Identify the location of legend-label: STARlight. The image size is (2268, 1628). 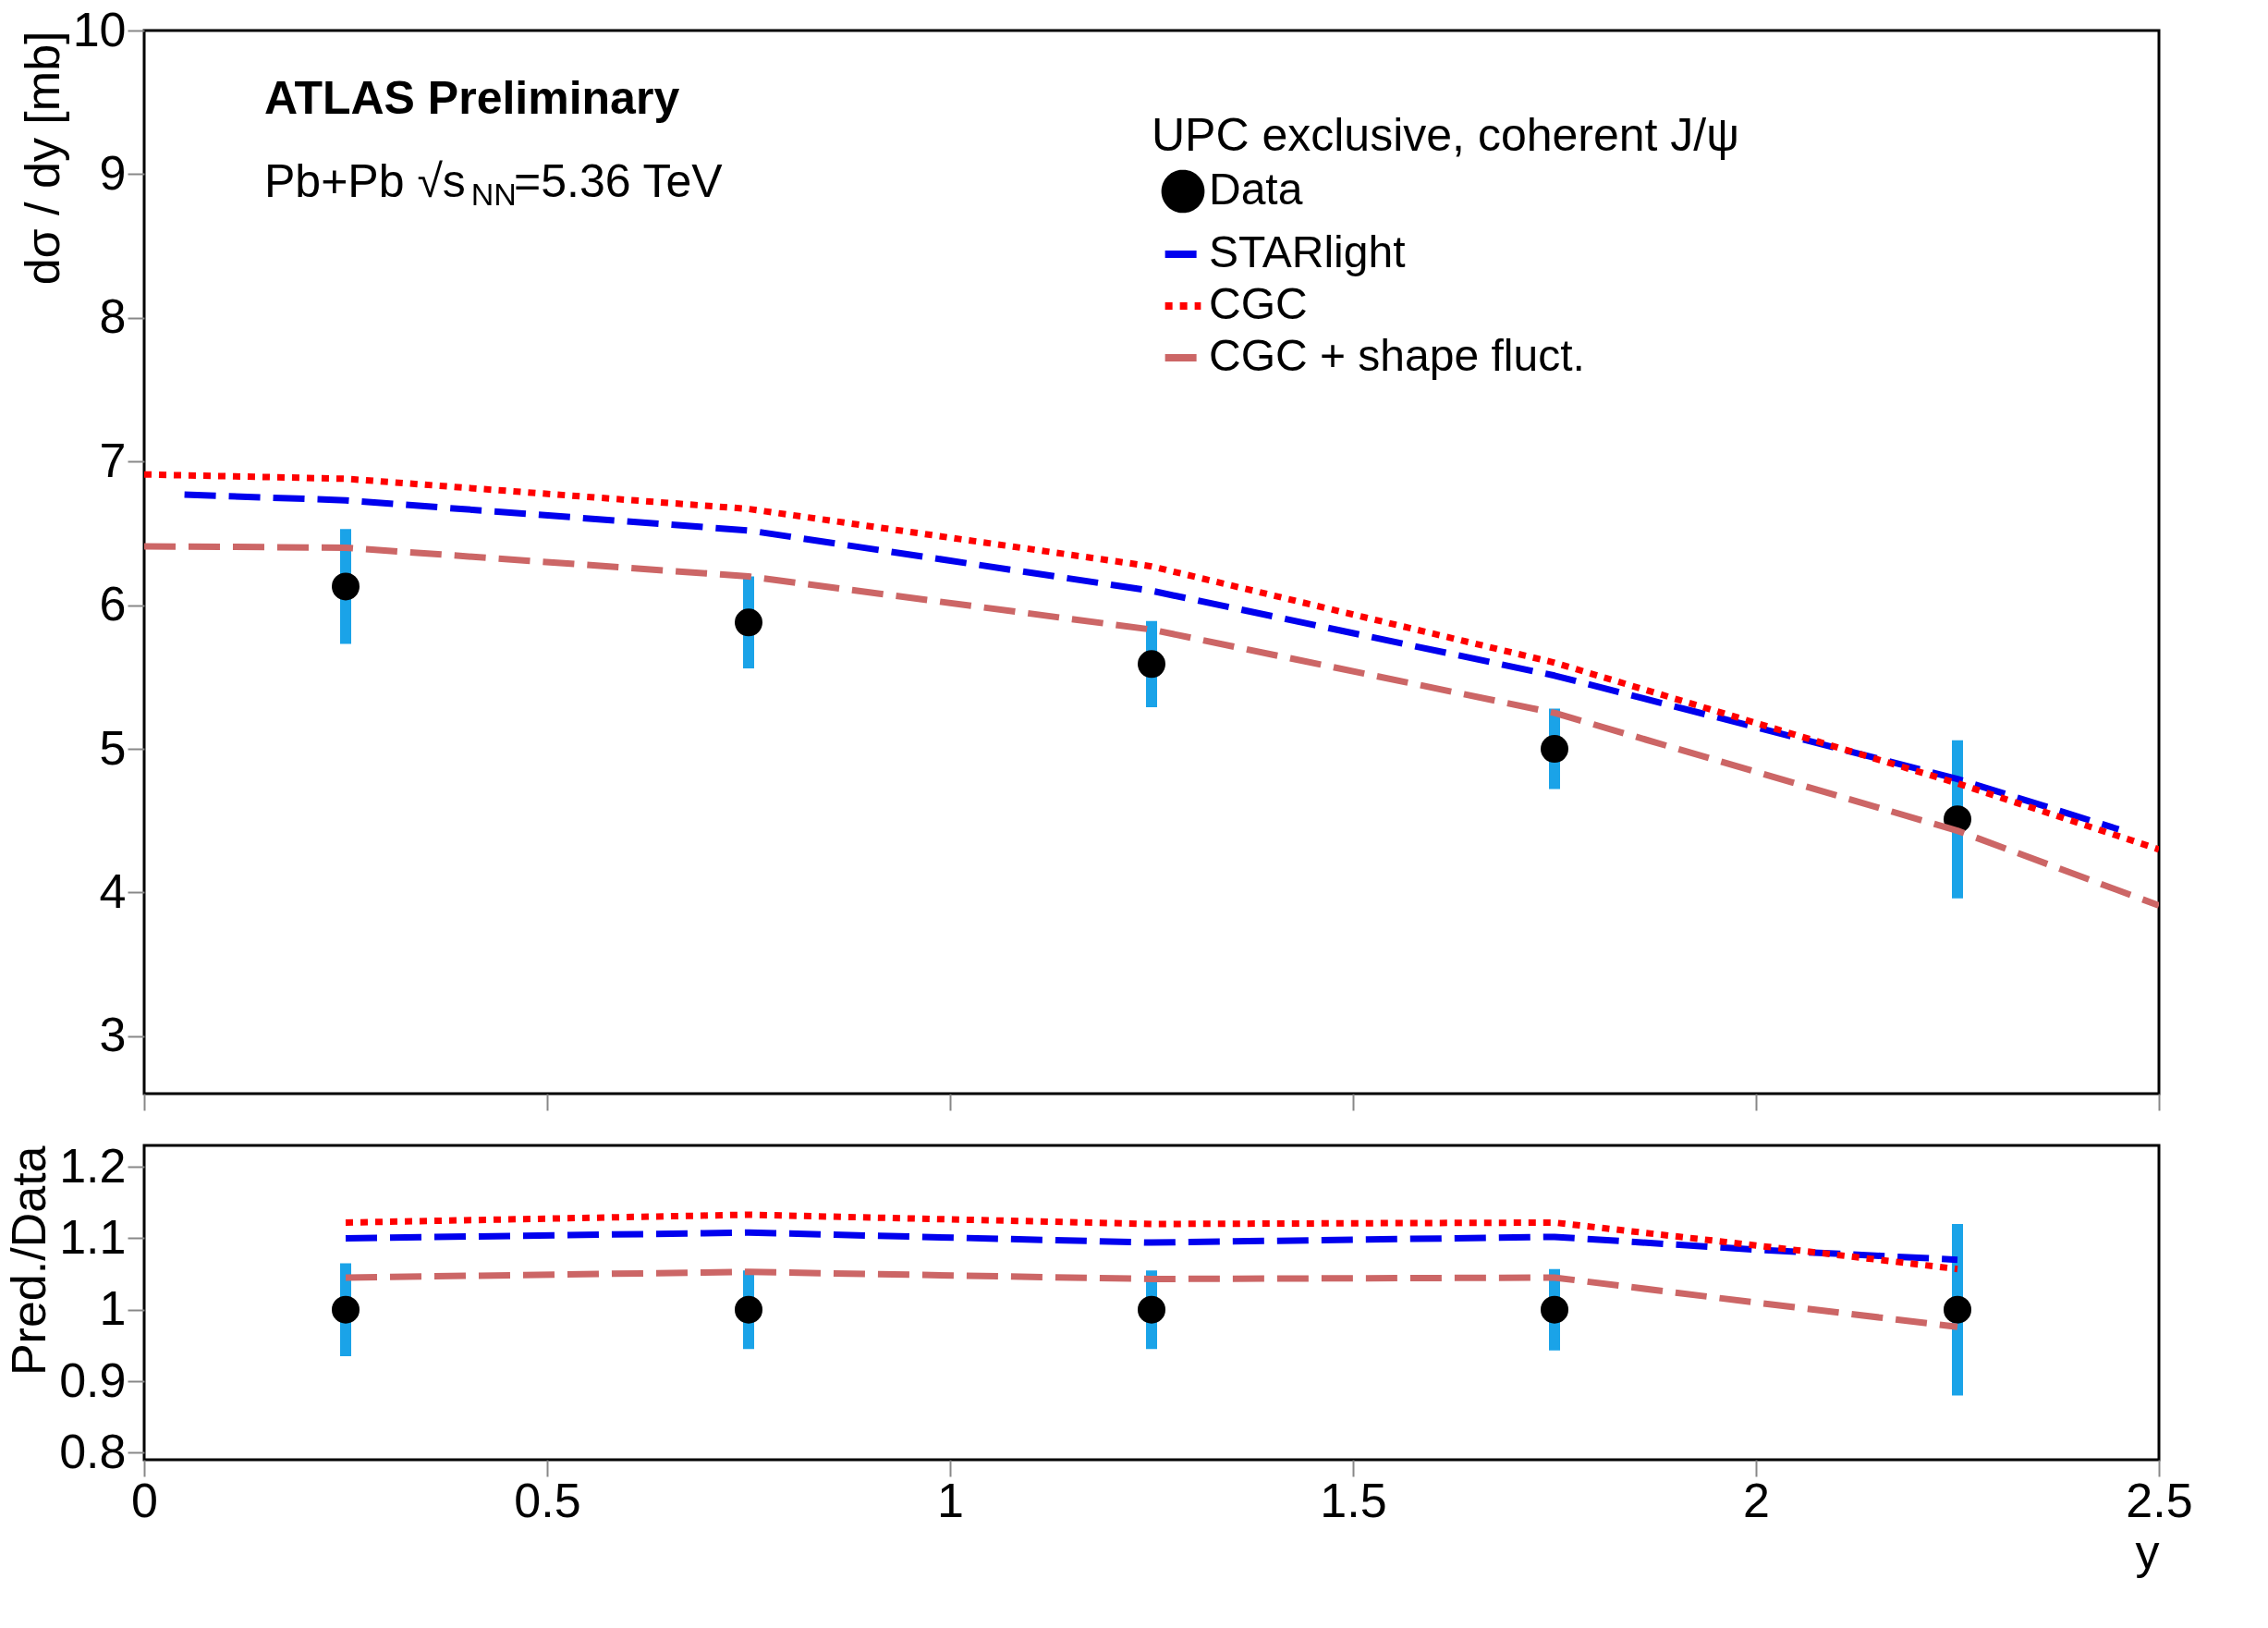
(1308, 252).